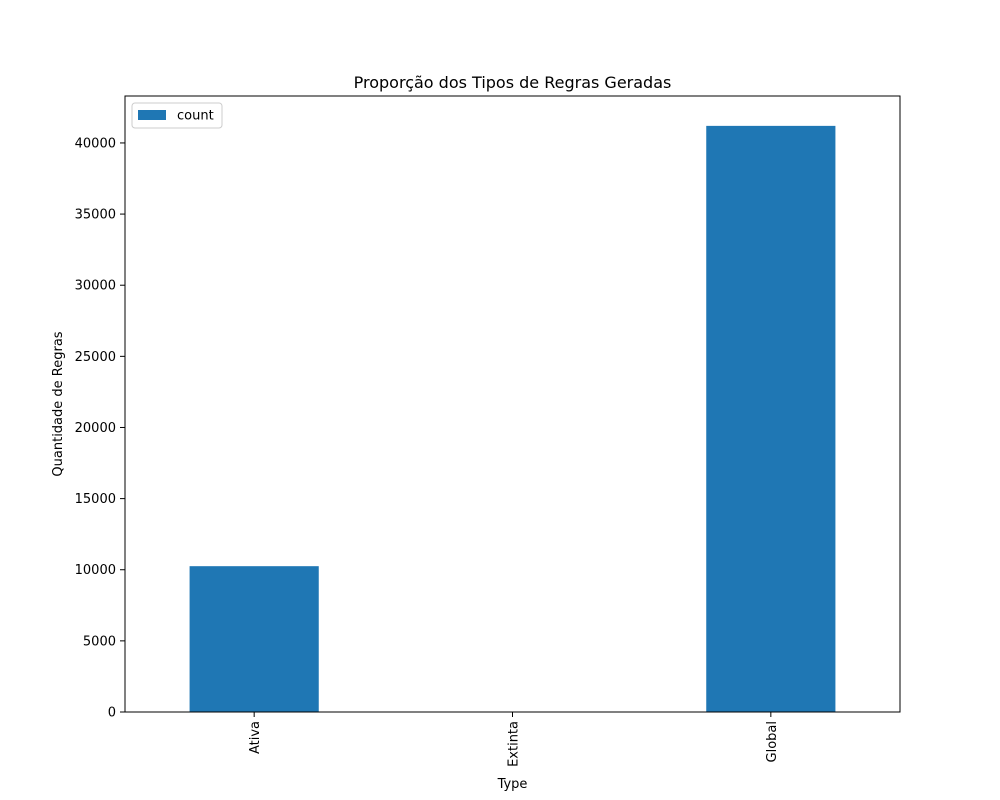  I want to click on legend-swatch, so click(152, 115).